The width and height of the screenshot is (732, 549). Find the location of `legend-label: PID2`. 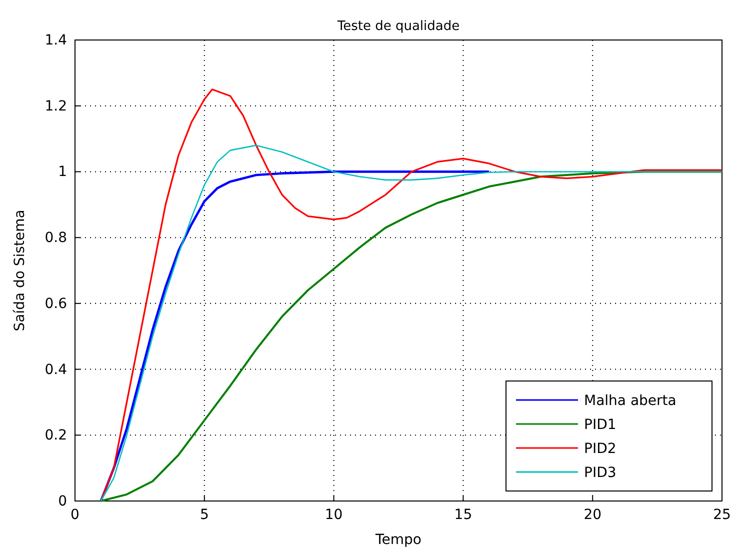

legend-label: PID2 is located at coordinates (600, 449).